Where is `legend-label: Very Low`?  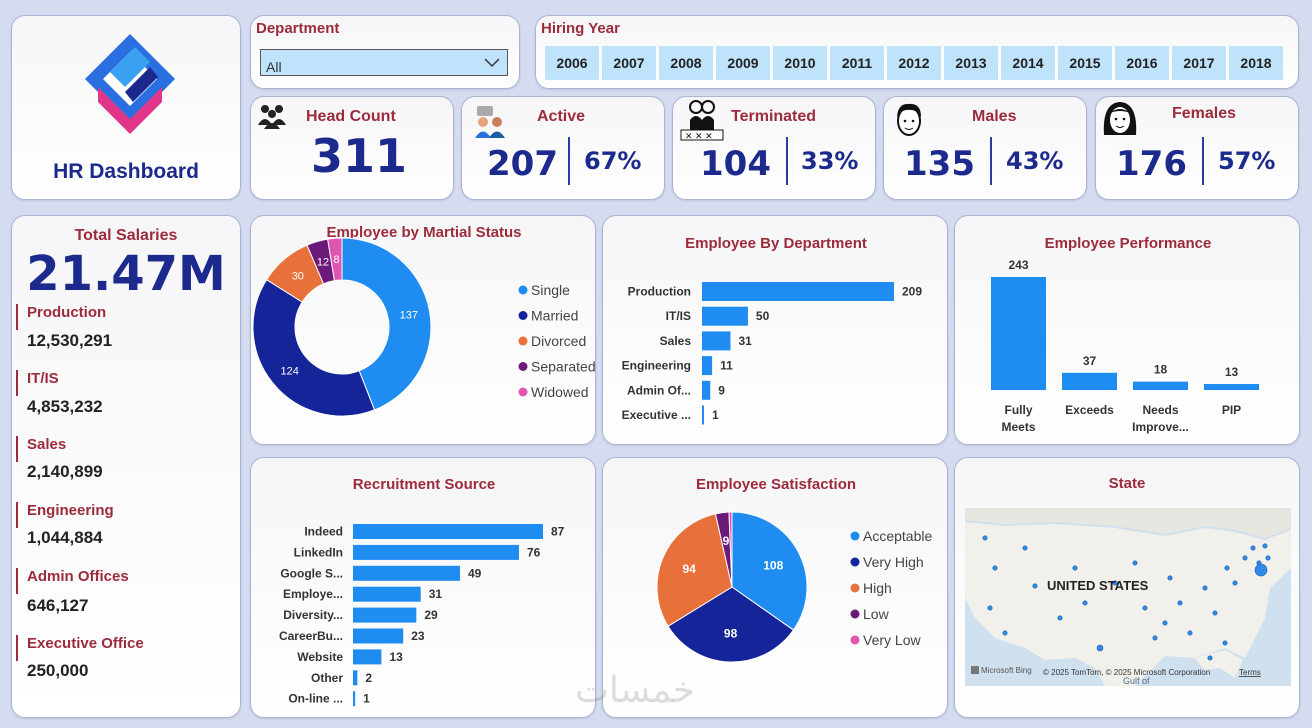
legend-label: Very Low is located at coordinates (892, 640).